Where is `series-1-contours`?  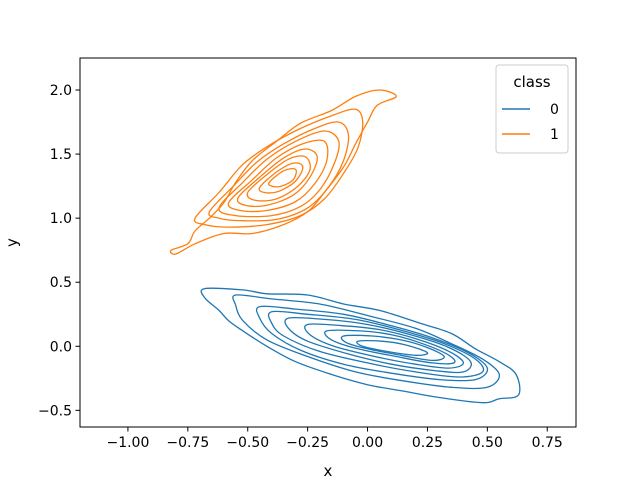
series-1-contours is located at coordinates (283, 172).